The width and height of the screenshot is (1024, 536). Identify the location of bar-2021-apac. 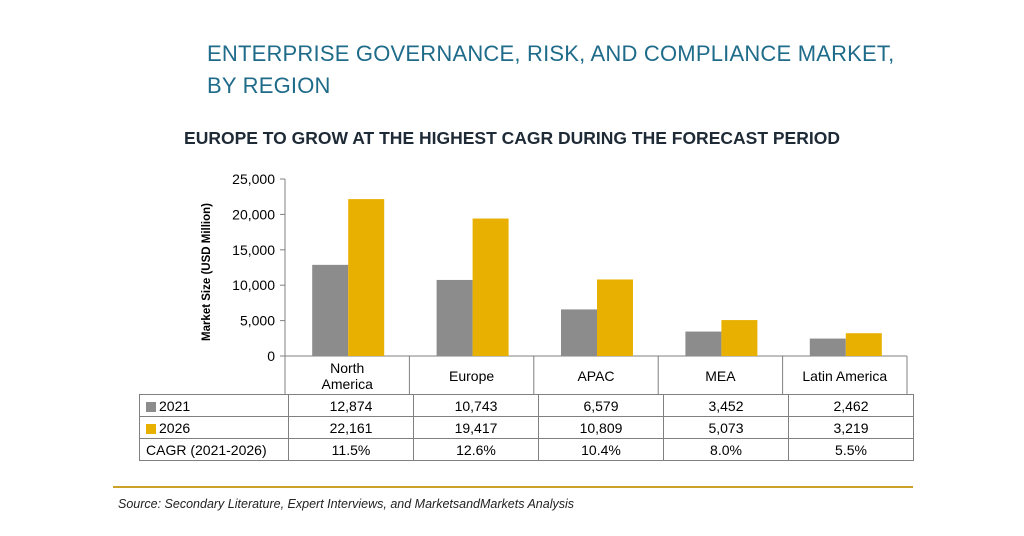
(579, 332).